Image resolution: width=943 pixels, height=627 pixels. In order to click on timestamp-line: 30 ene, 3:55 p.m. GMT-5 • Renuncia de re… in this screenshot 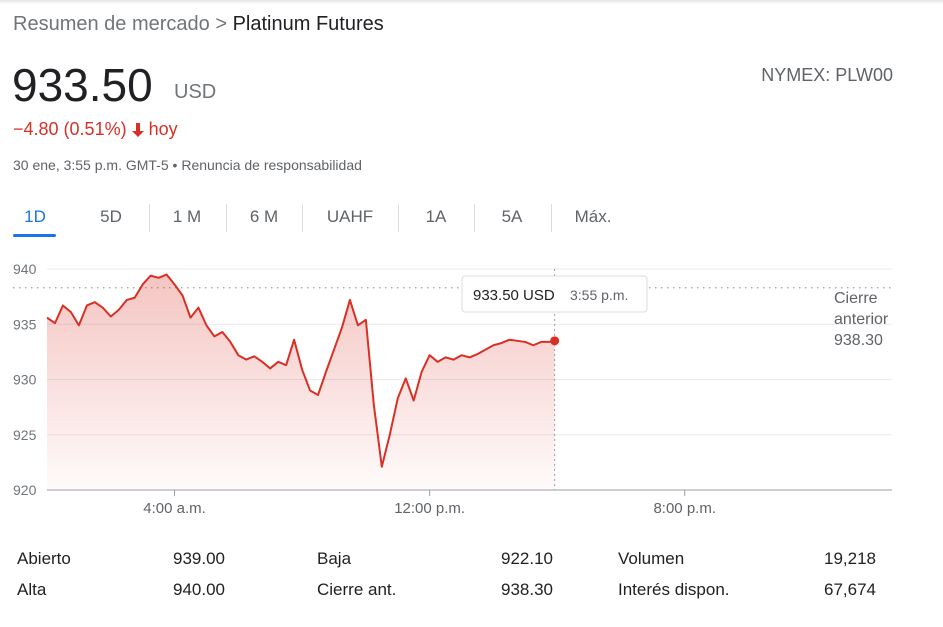, I will do `click(187, 165)`.